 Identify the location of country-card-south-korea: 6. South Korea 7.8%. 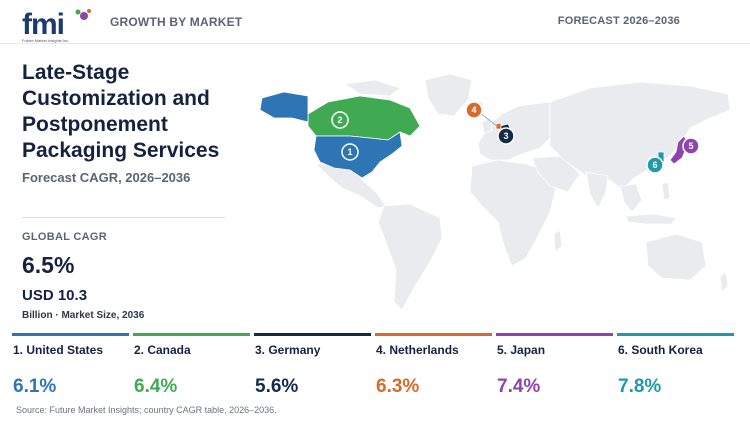
(675, 366).